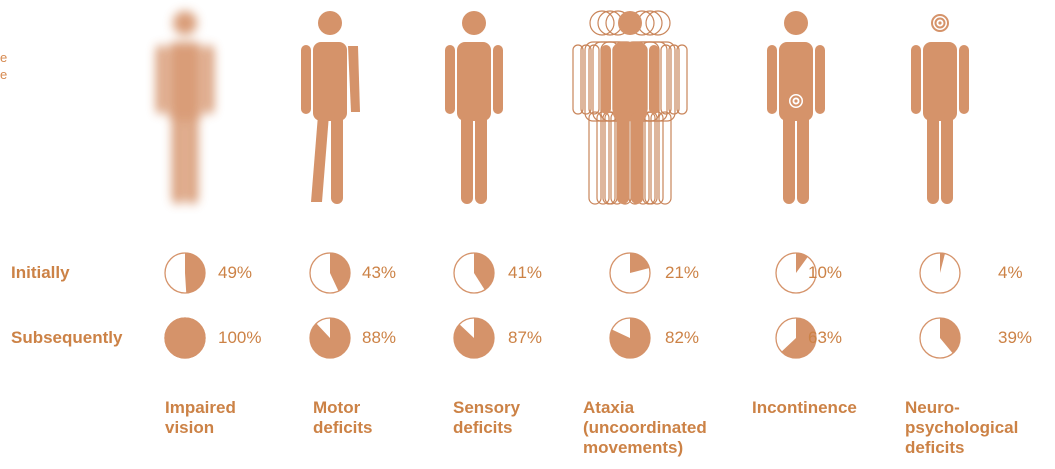 This screenshot has height=469, width=1055. I want to click on swaying-figure-icon, so click(630, 107).